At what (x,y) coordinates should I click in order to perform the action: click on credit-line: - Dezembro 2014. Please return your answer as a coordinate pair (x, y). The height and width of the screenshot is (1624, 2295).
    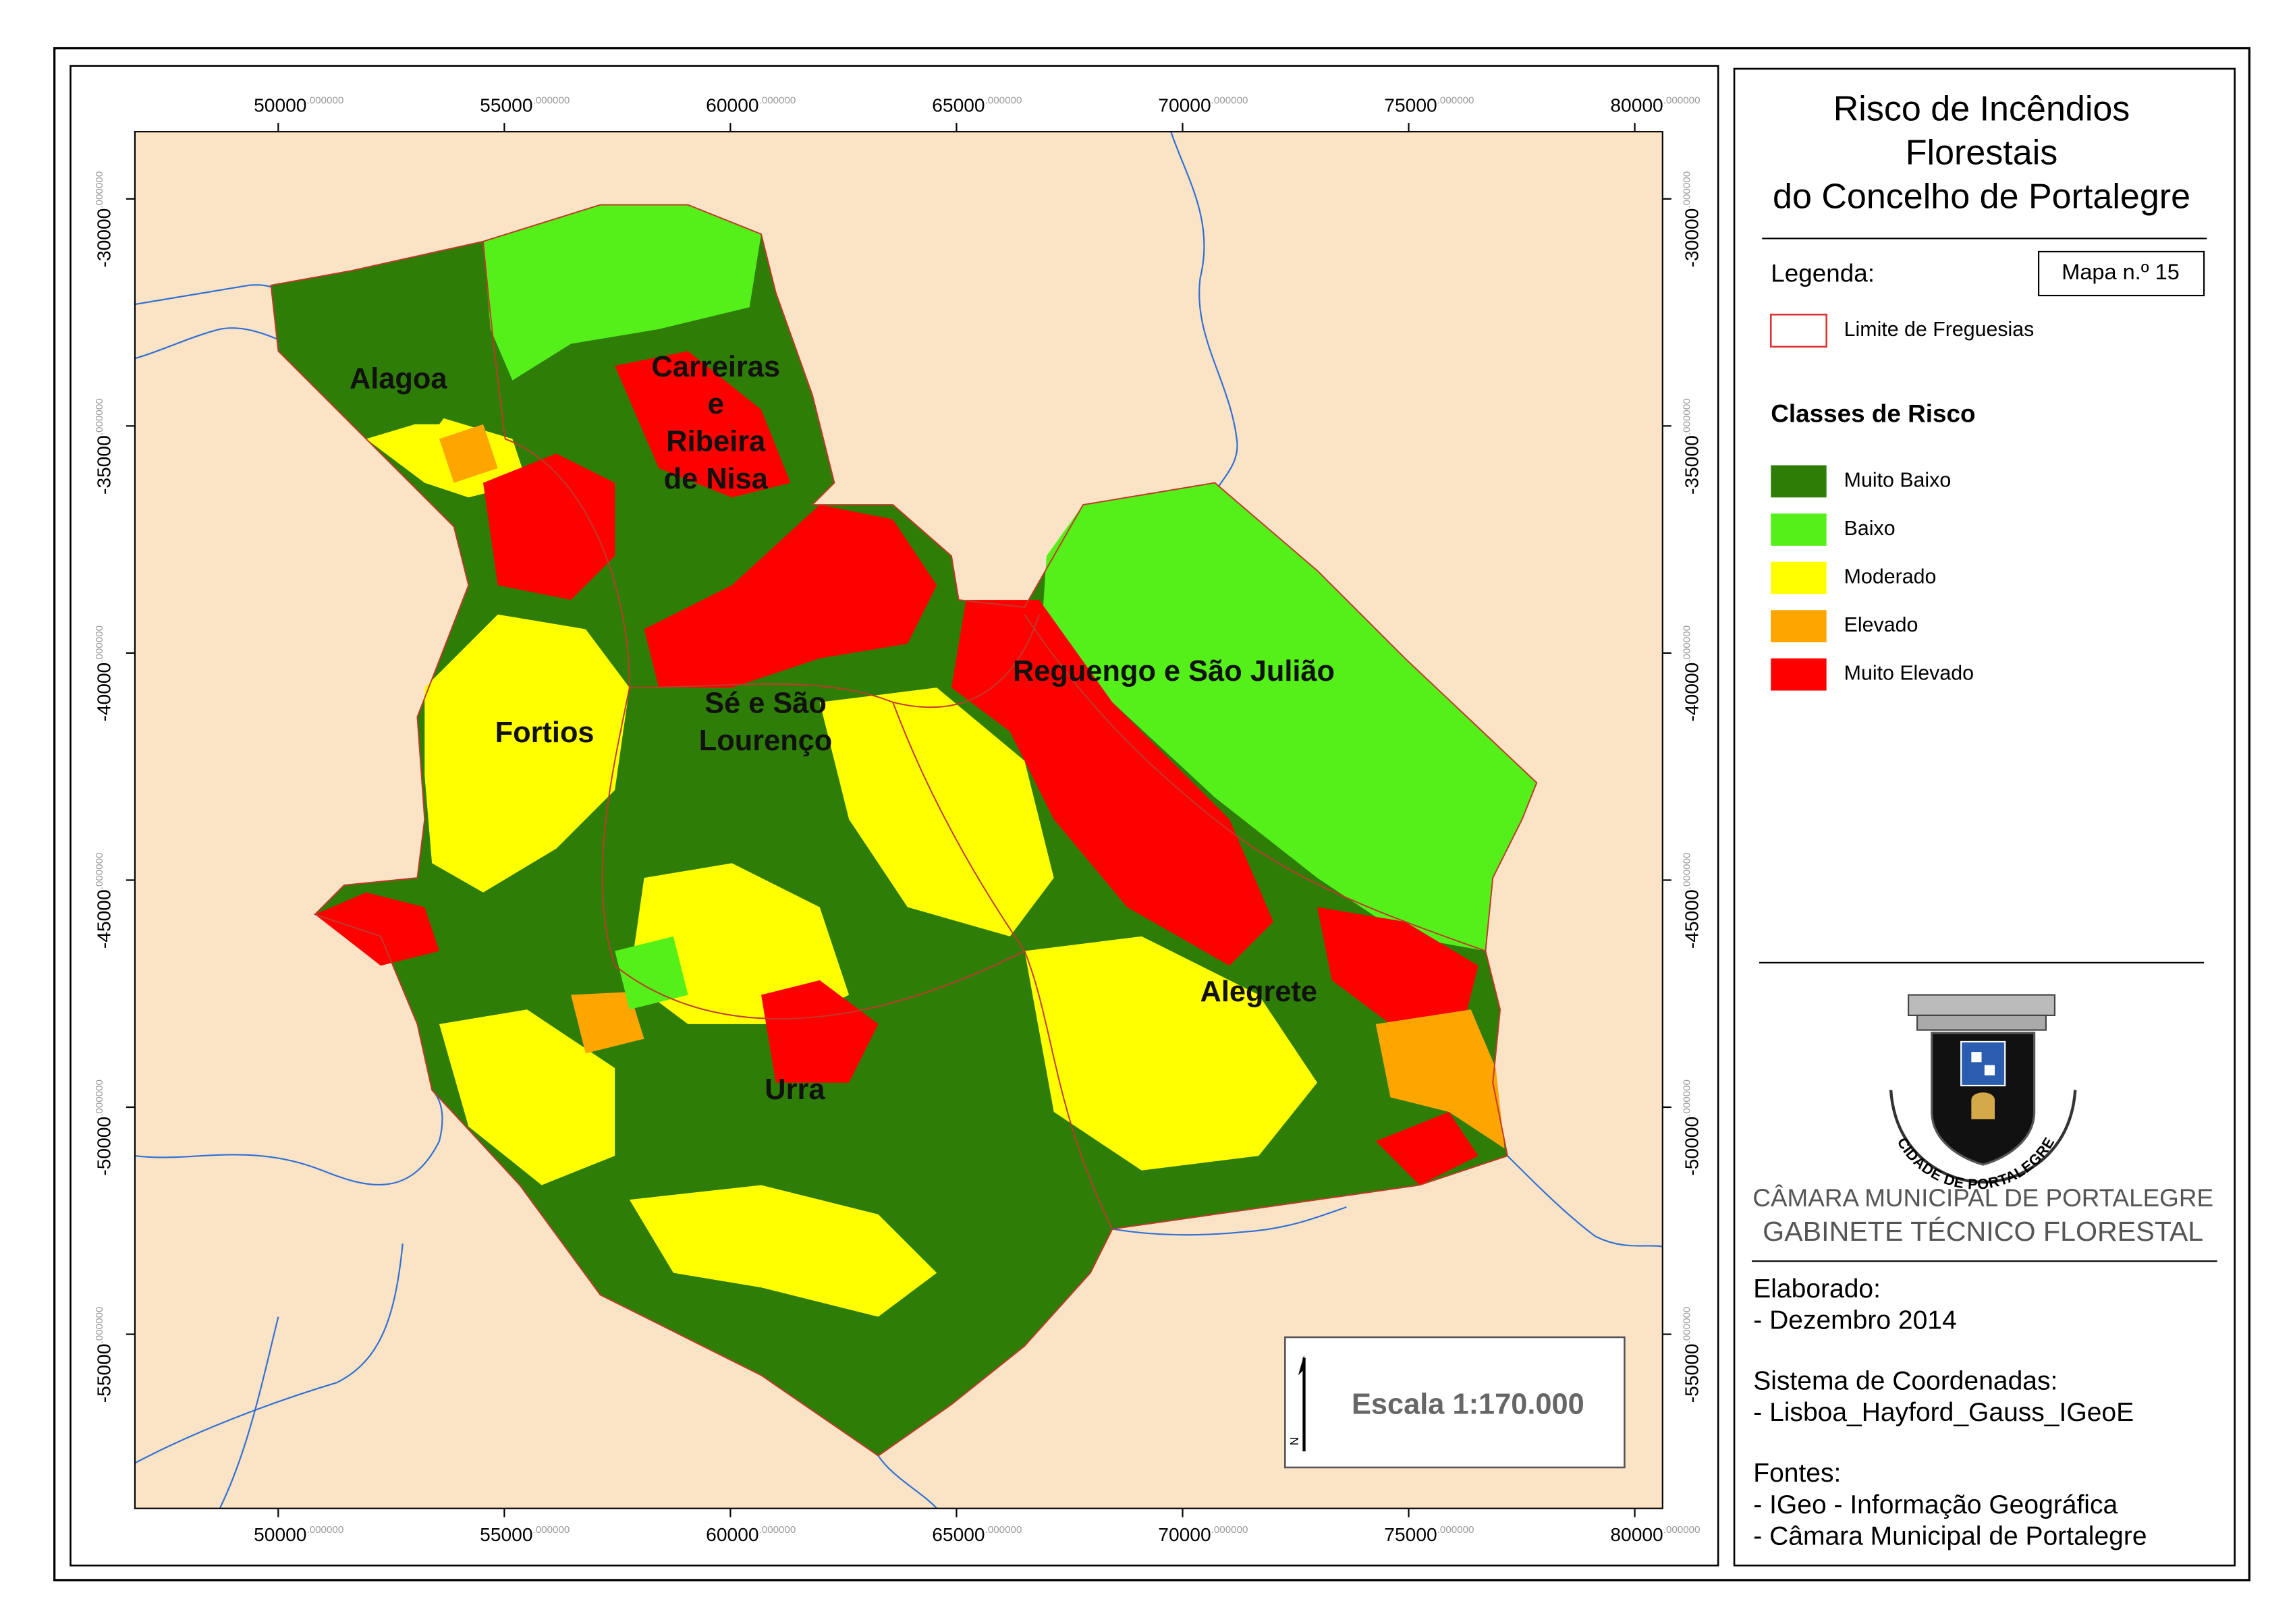
    Looking at the image, I should click on (1855, 1320).